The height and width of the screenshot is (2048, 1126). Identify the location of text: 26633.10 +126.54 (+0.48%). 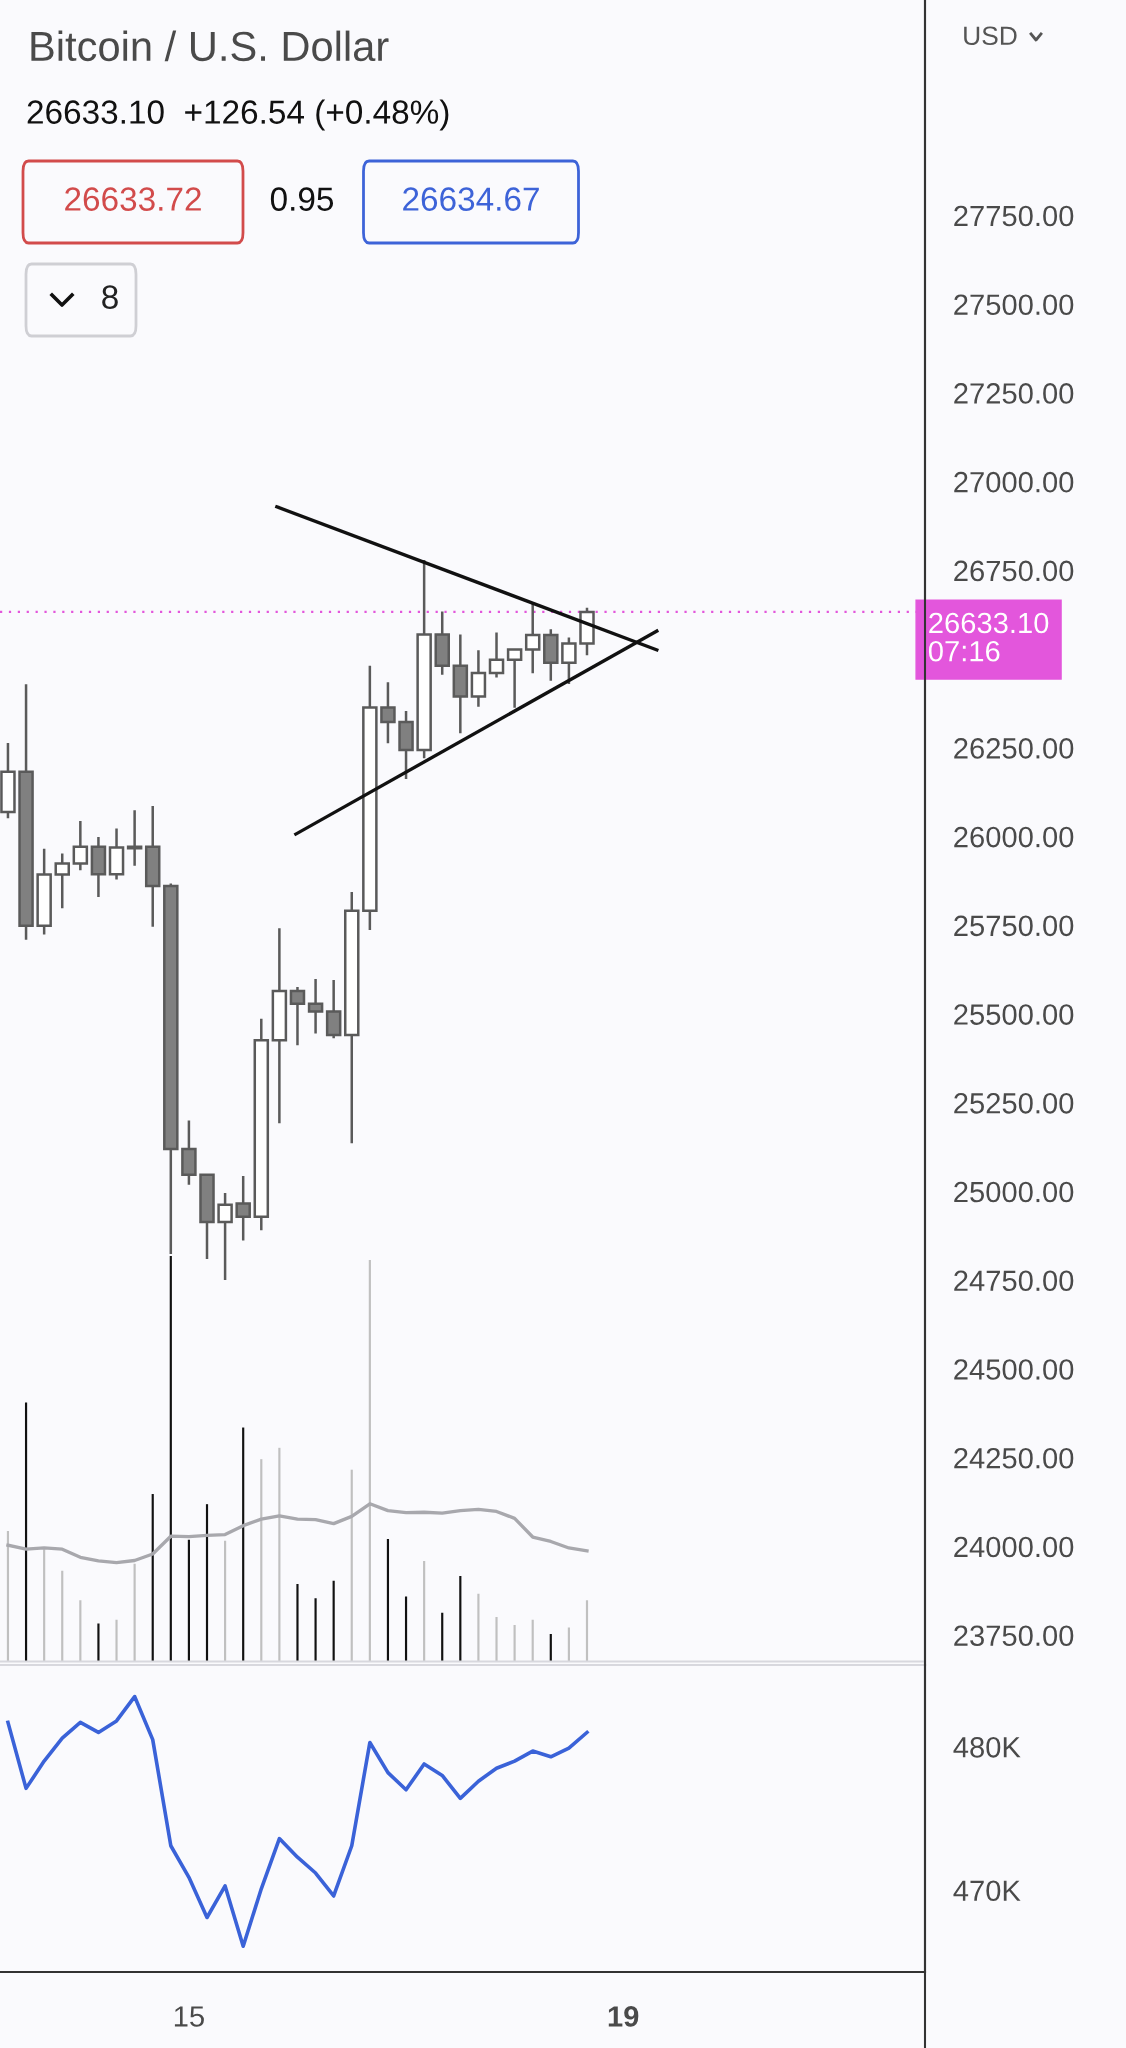
(238, 115).